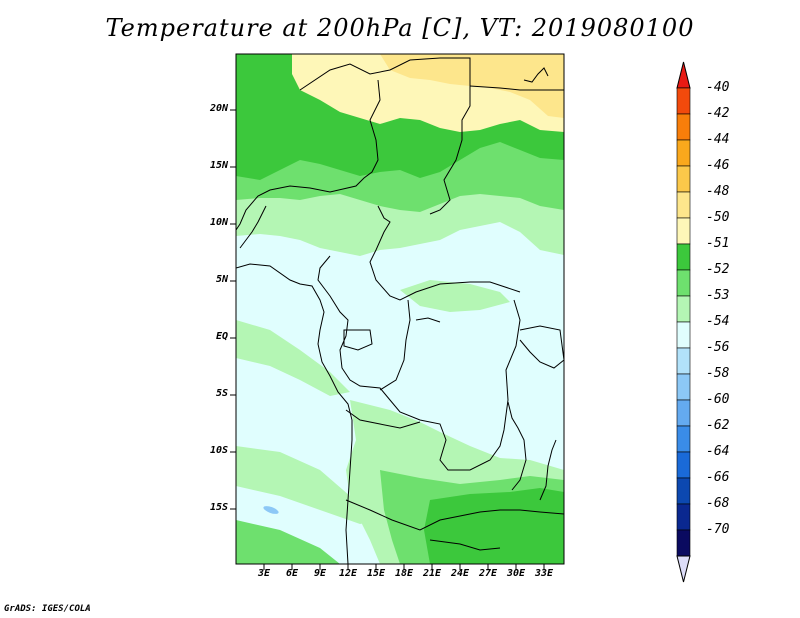 Image resolution: width=800 pixels, height=618 pixels. I want to click on lon-ticks, so click(404, 567).